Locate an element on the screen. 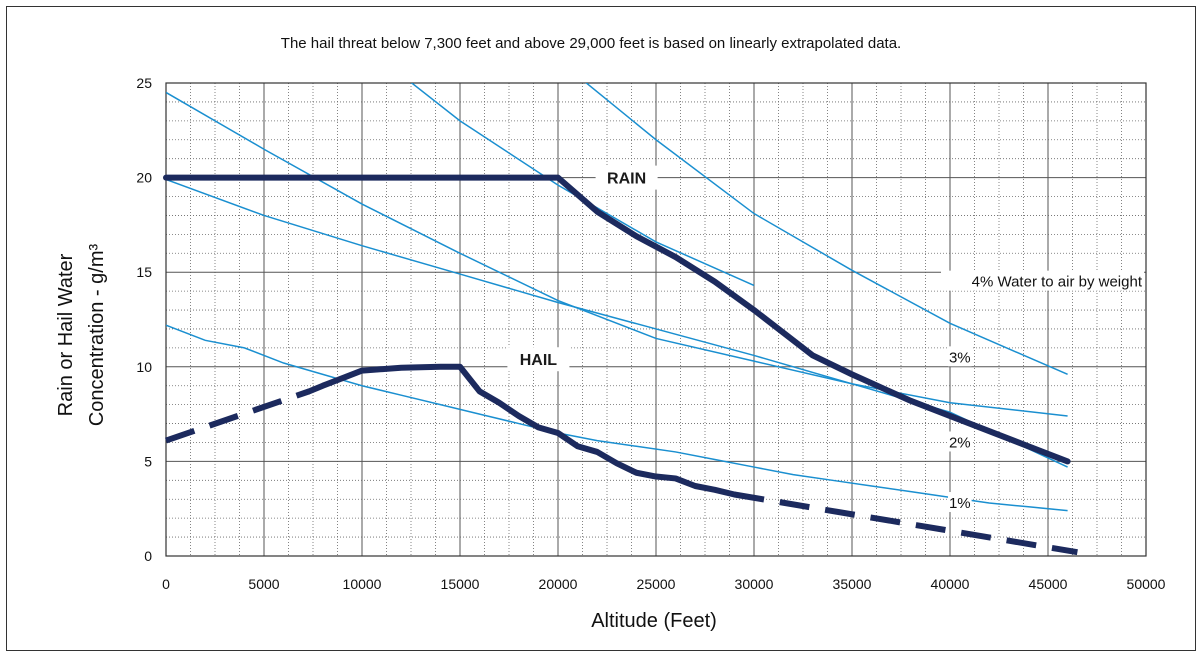 The height and width of the screenshot is (657, 1203). x-tick-label: 5000 is located at coordinates (263, 584).